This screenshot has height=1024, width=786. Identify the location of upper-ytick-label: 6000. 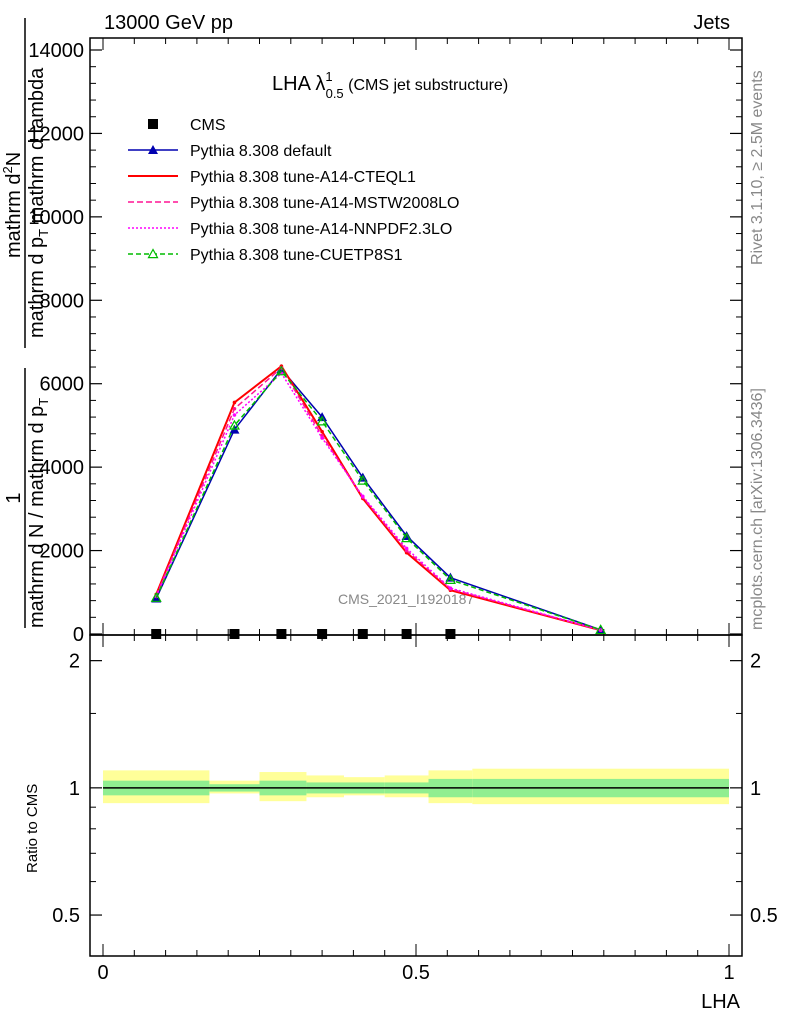
(62, 385).